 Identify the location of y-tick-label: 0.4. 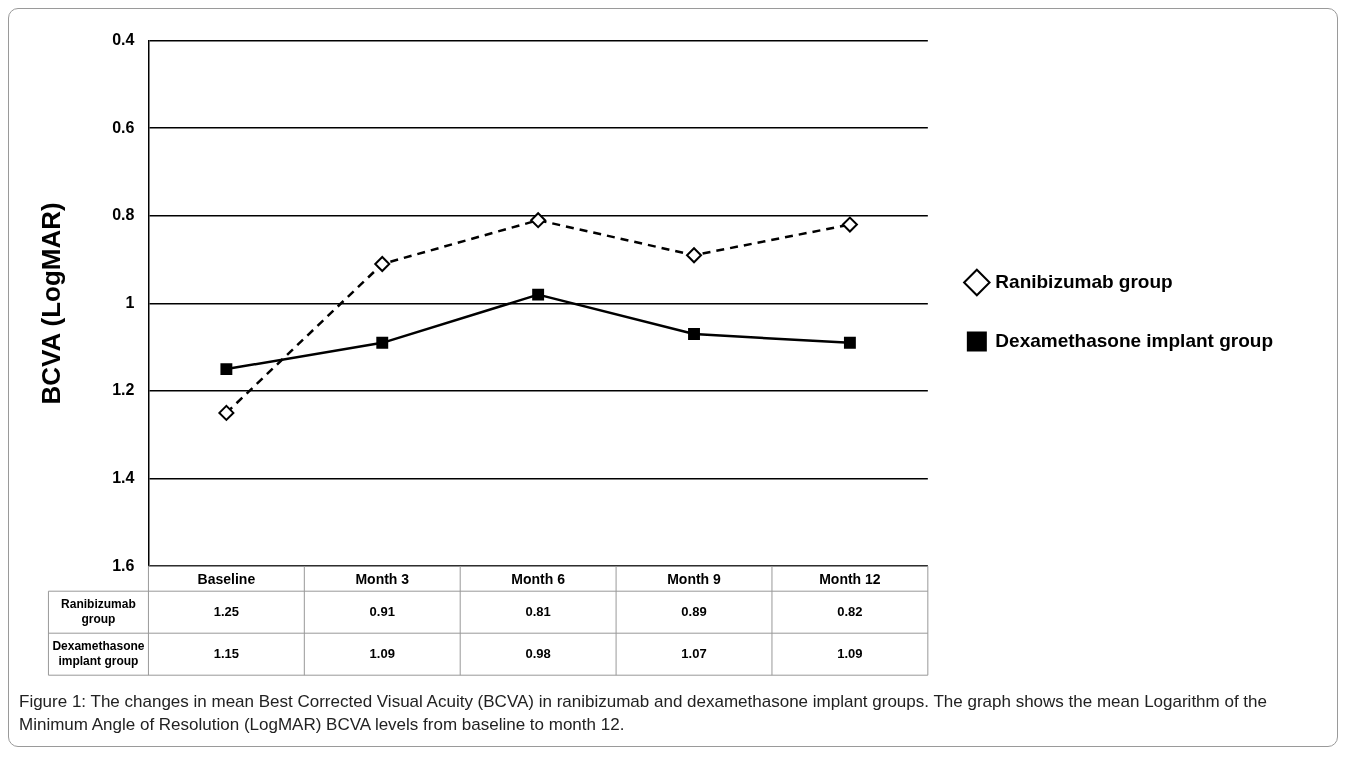
(123, 40).